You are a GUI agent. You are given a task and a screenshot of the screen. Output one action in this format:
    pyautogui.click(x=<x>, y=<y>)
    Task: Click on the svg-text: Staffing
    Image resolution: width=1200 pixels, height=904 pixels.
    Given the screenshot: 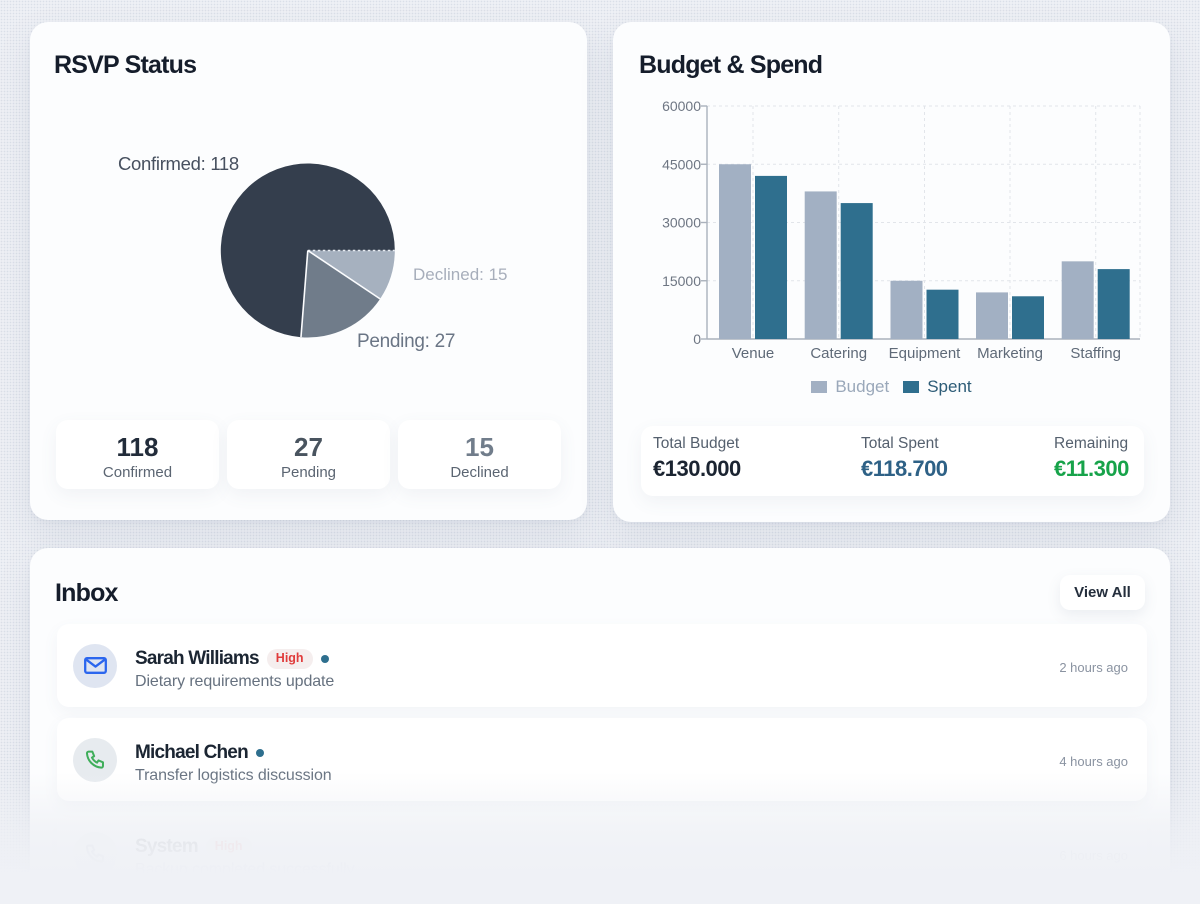 What is the action you would take?
    pyautogui.click(x=1095, y=353)
    